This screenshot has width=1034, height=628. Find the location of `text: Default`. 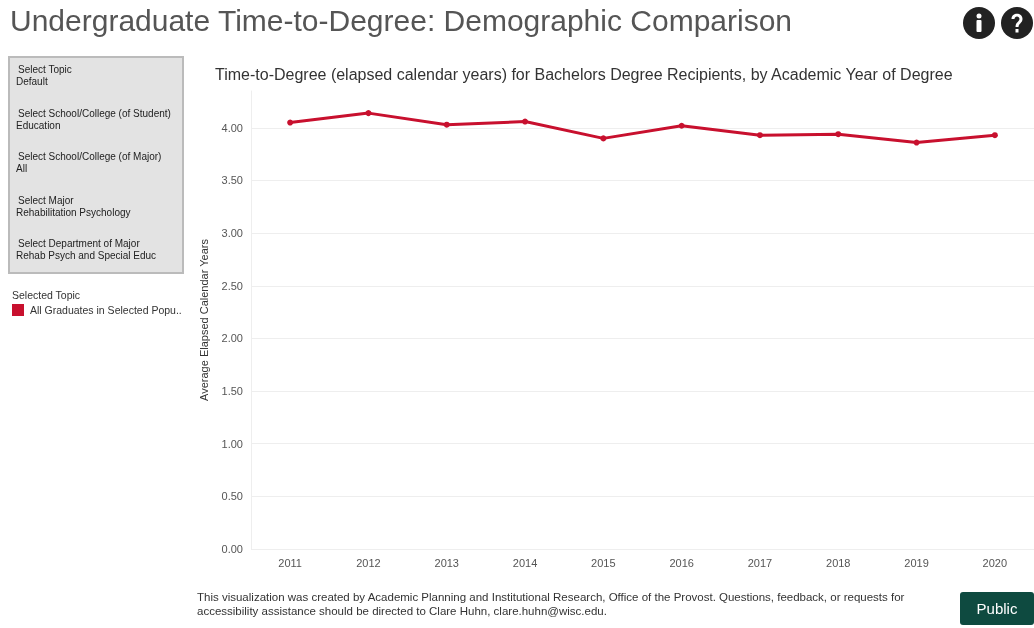

text: Default is located at coordinates (32, 82).